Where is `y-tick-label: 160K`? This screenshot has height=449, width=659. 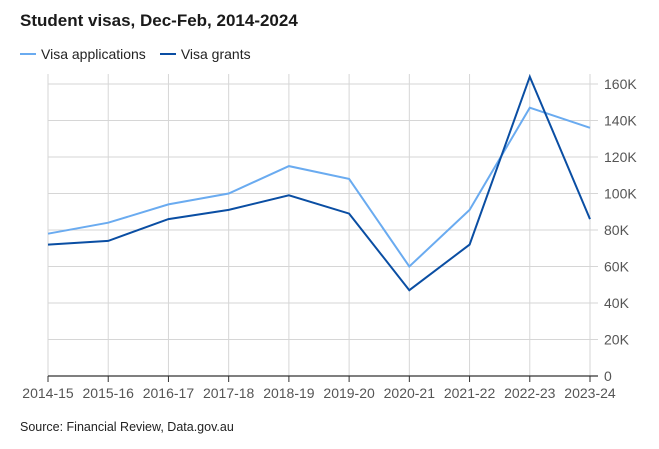 y-tick-label: 160K is located at coordinates (620, 84).